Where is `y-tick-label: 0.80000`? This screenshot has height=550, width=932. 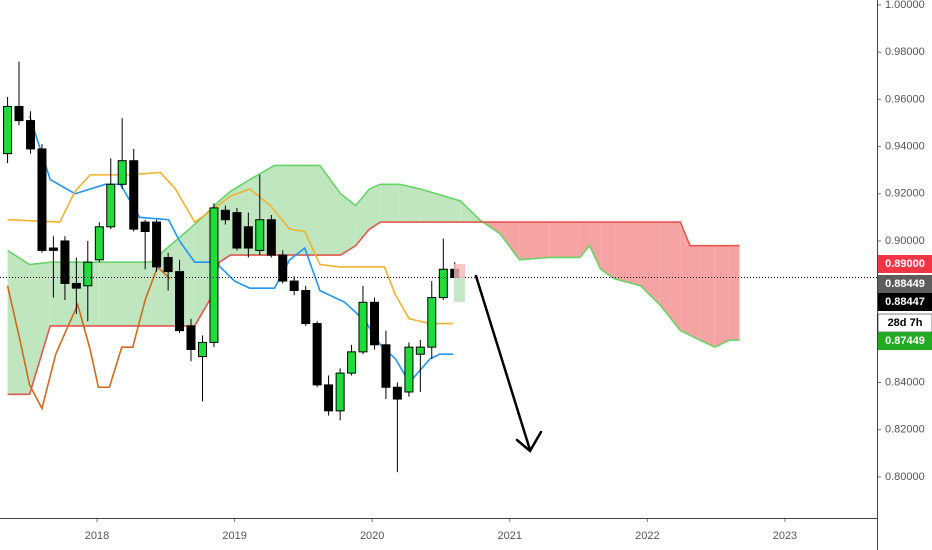
y-tick-label: 0.80000 is located at coordinates (905, 477).